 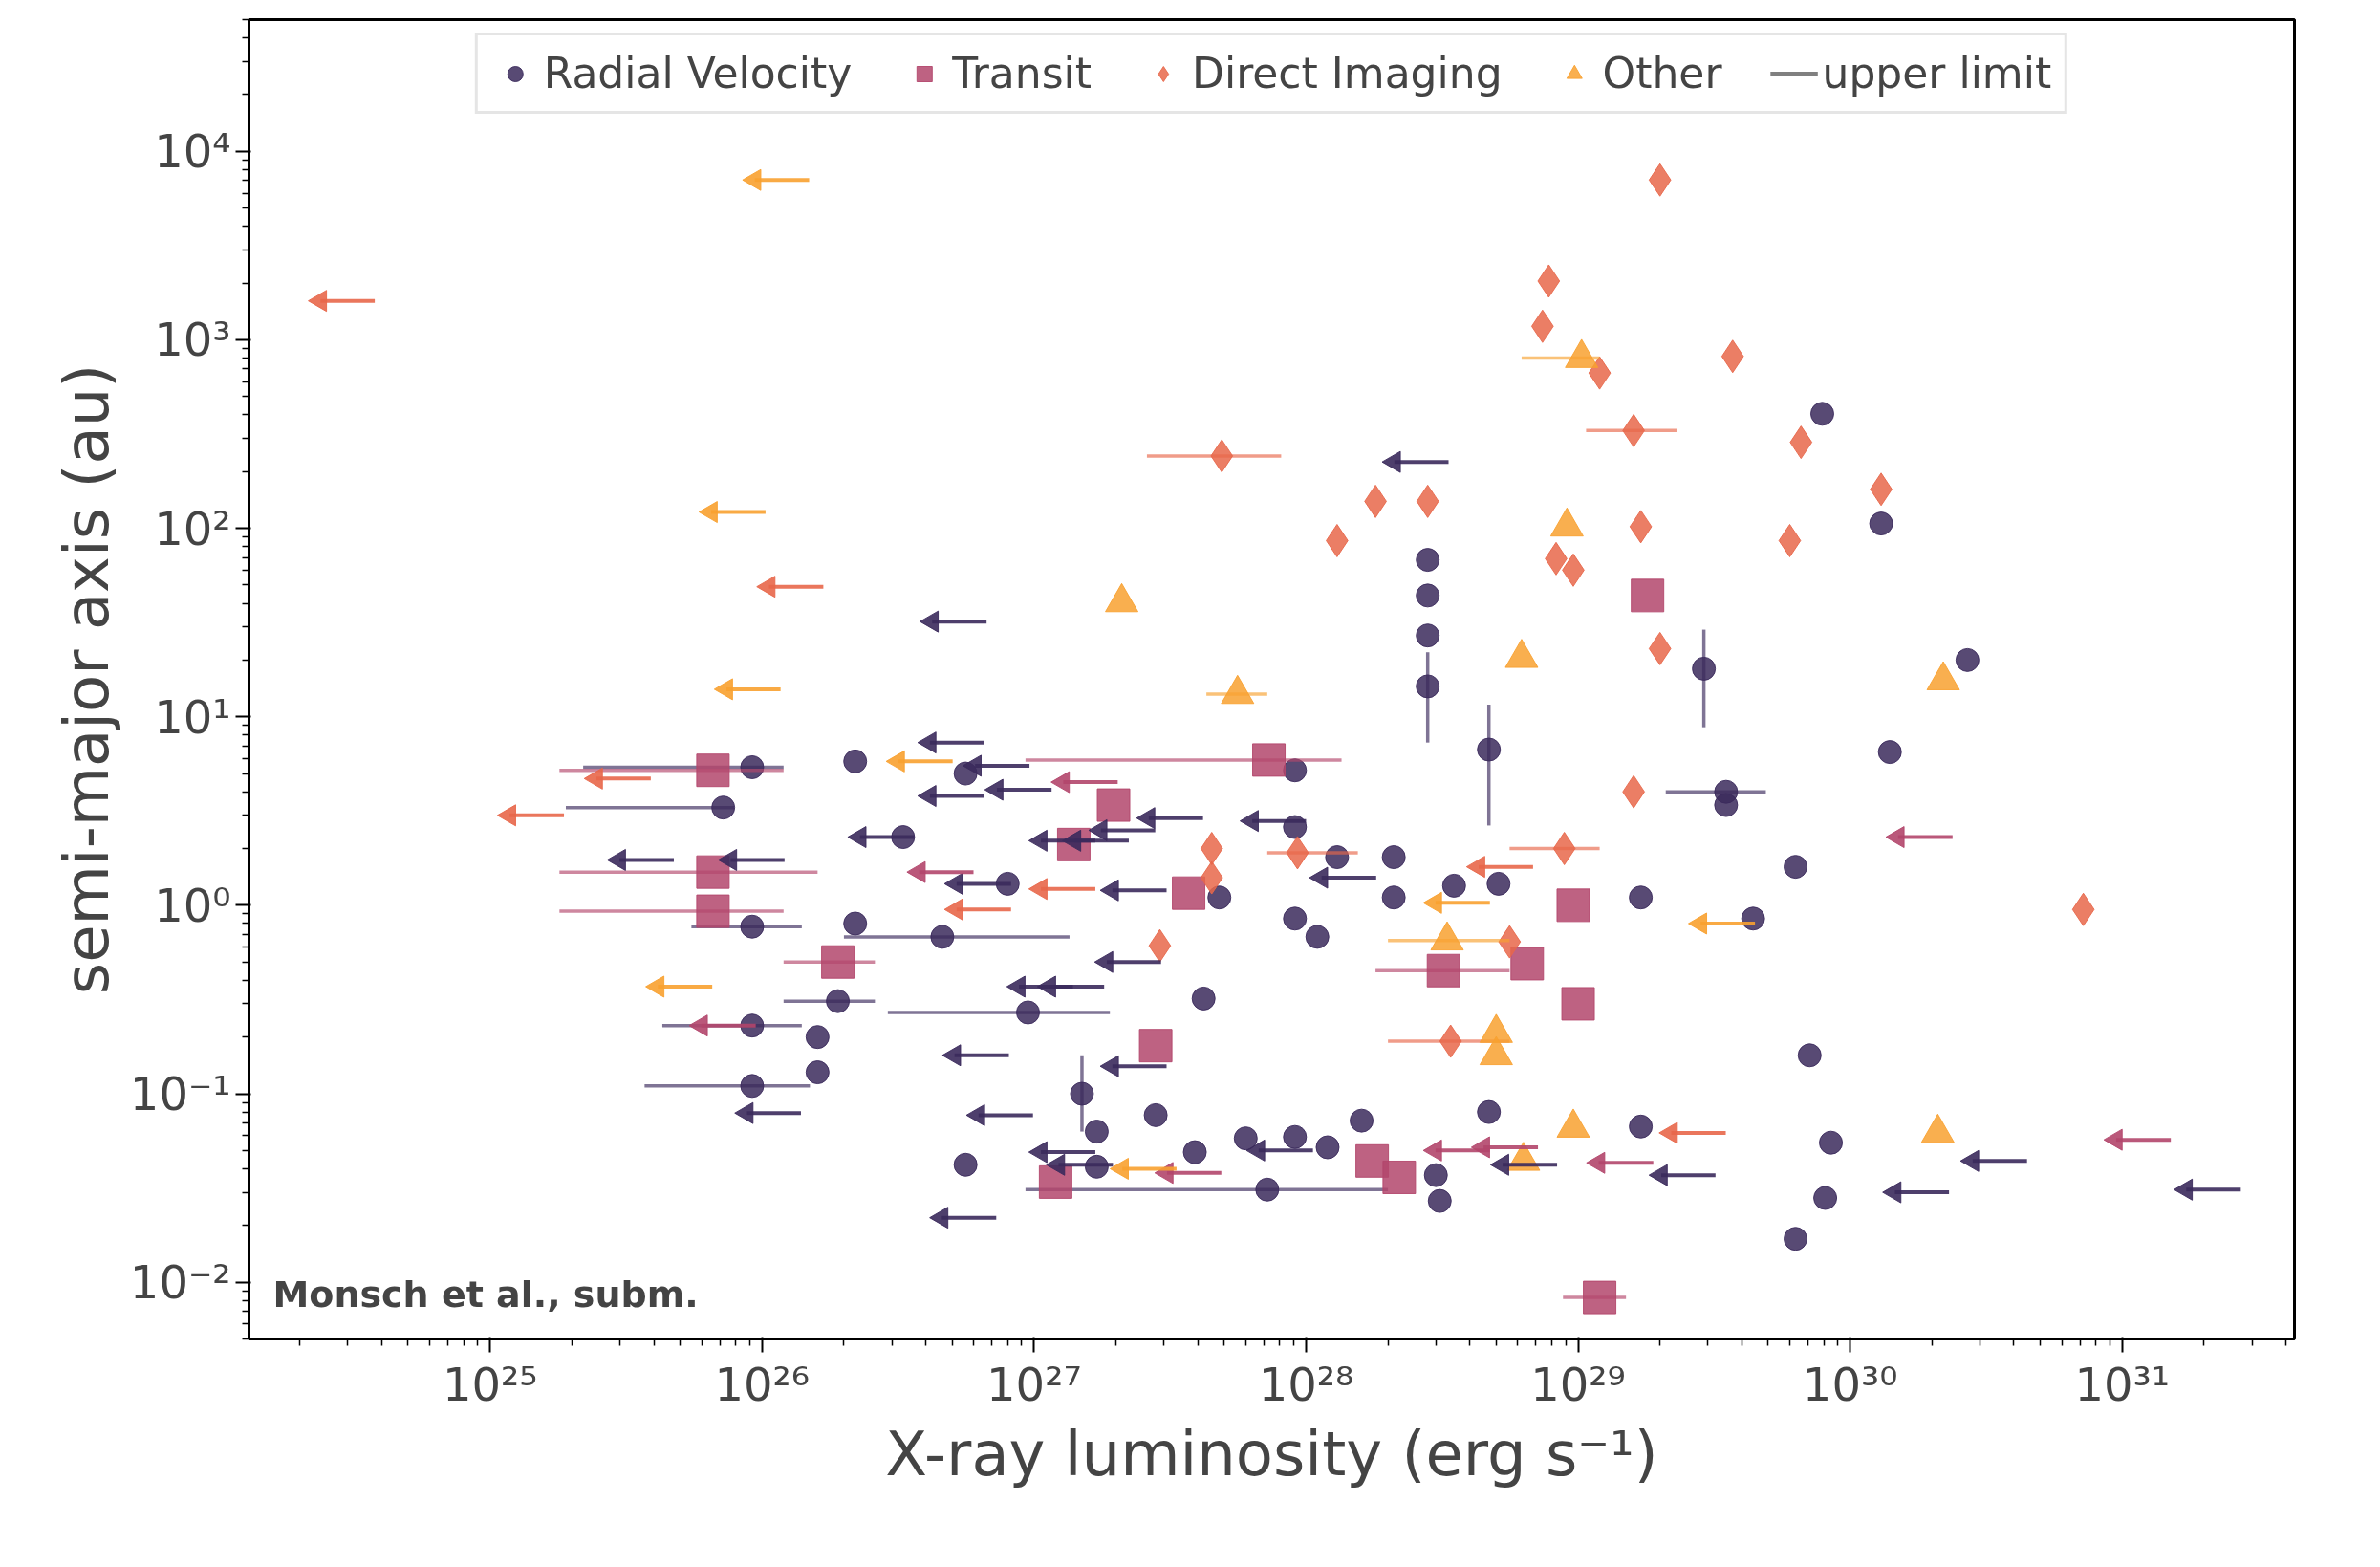 I want to click on x-tick-label: 10²⁹, so click(x=1578, y=1384).